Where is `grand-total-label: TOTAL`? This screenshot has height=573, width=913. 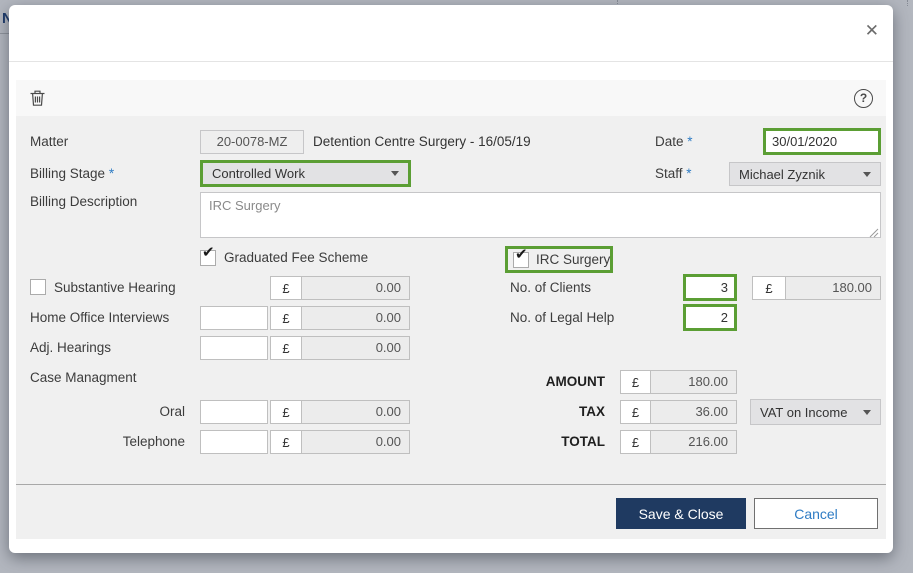 grand-total-label: TOTAL is located at coordinates (583, 441).